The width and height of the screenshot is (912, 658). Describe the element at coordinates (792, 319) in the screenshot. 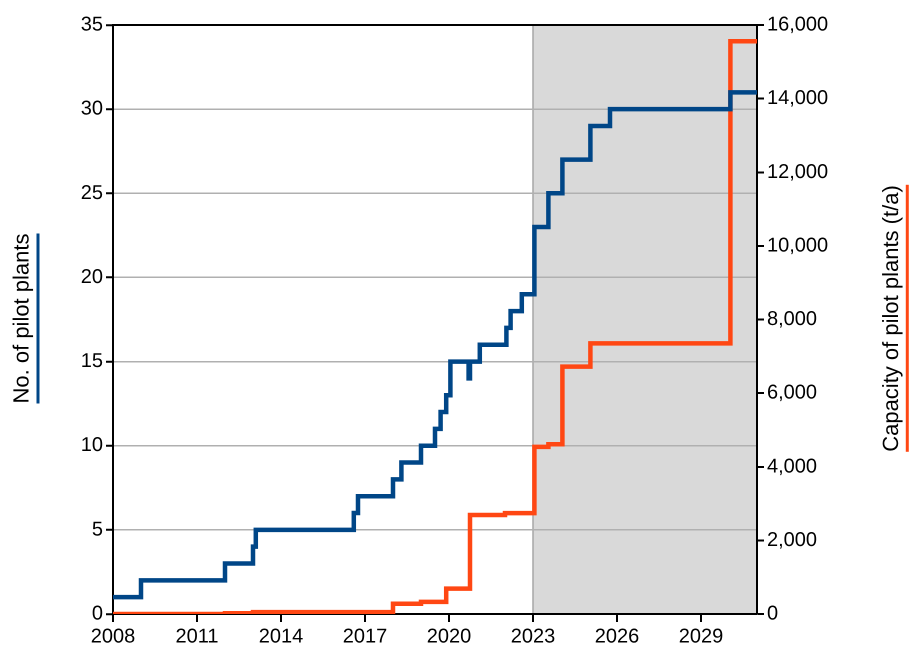

I see `y2-tick-label: 8,000` at that location.